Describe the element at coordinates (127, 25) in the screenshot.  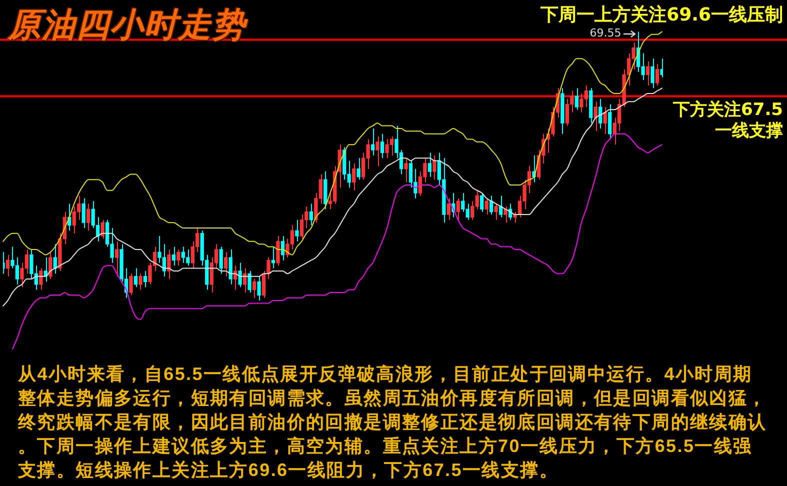
I see `chart-title: 原油四小时走势` at that location.